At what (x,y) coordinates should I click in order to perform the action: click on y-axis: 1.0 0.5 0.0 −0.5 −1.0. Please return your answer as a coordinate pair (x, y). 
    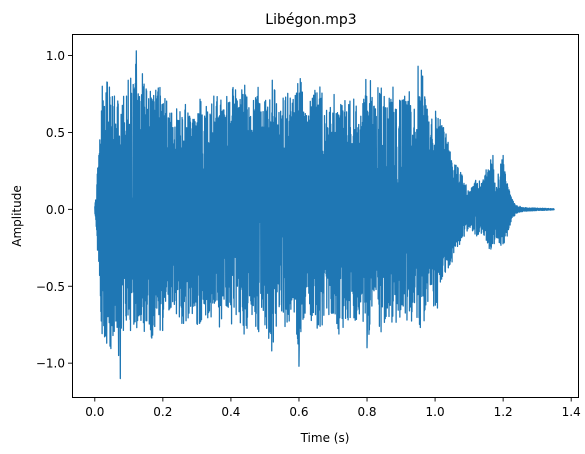
    Looking at the image, I should click on (54, 210).